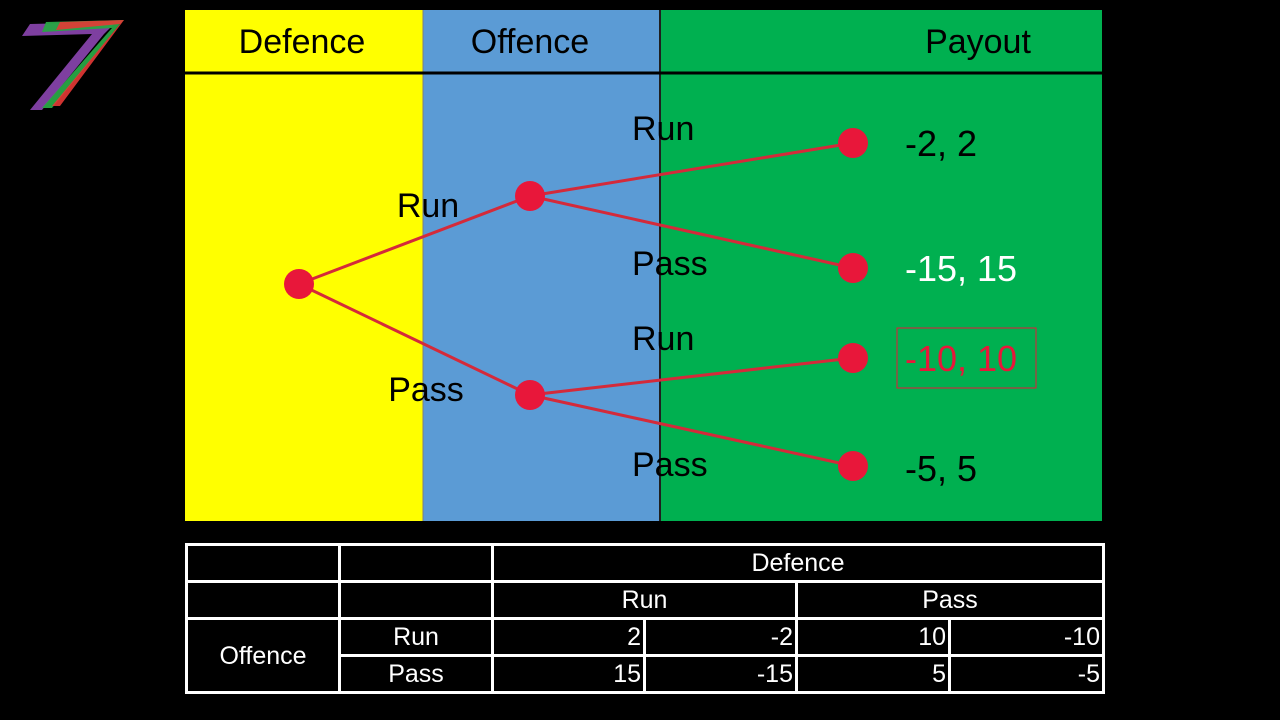 This screenshot has width=1280, height=720. I want to click on table-row-group-offence: Offence, so click(263, 655).